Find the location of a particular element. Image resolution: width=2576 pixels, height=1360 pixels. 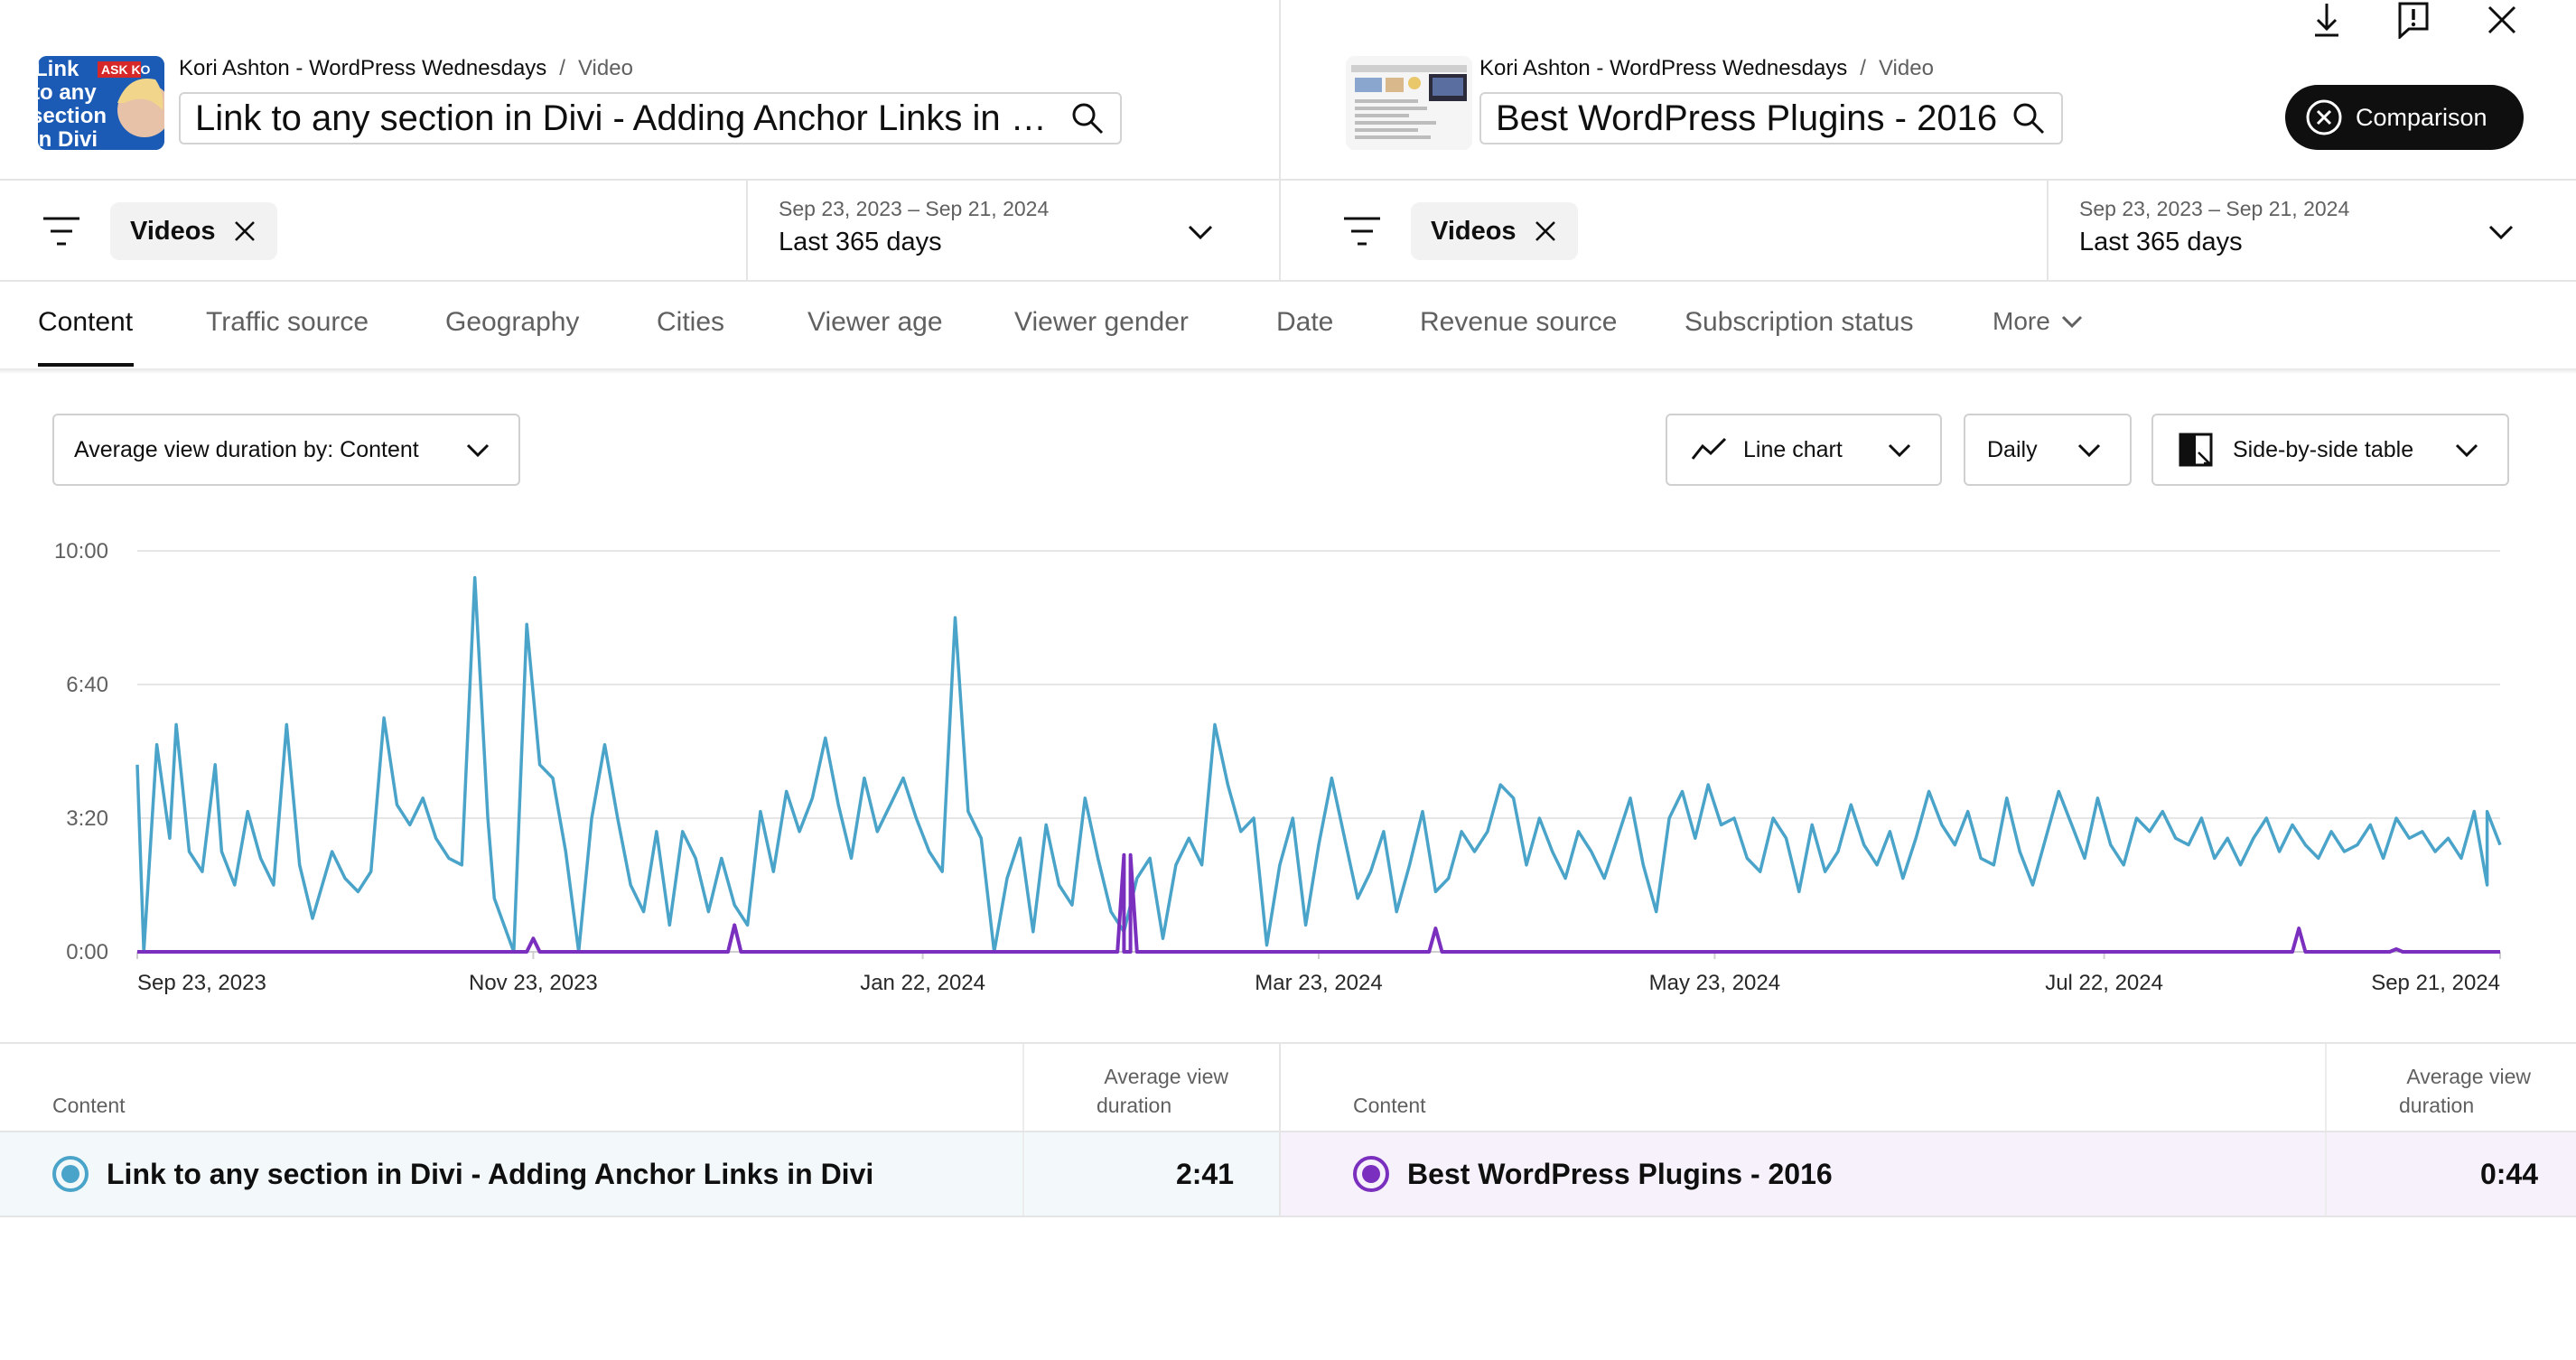

x-tick-label: Jan 22, 2024 is located at coordinates (922, 983).